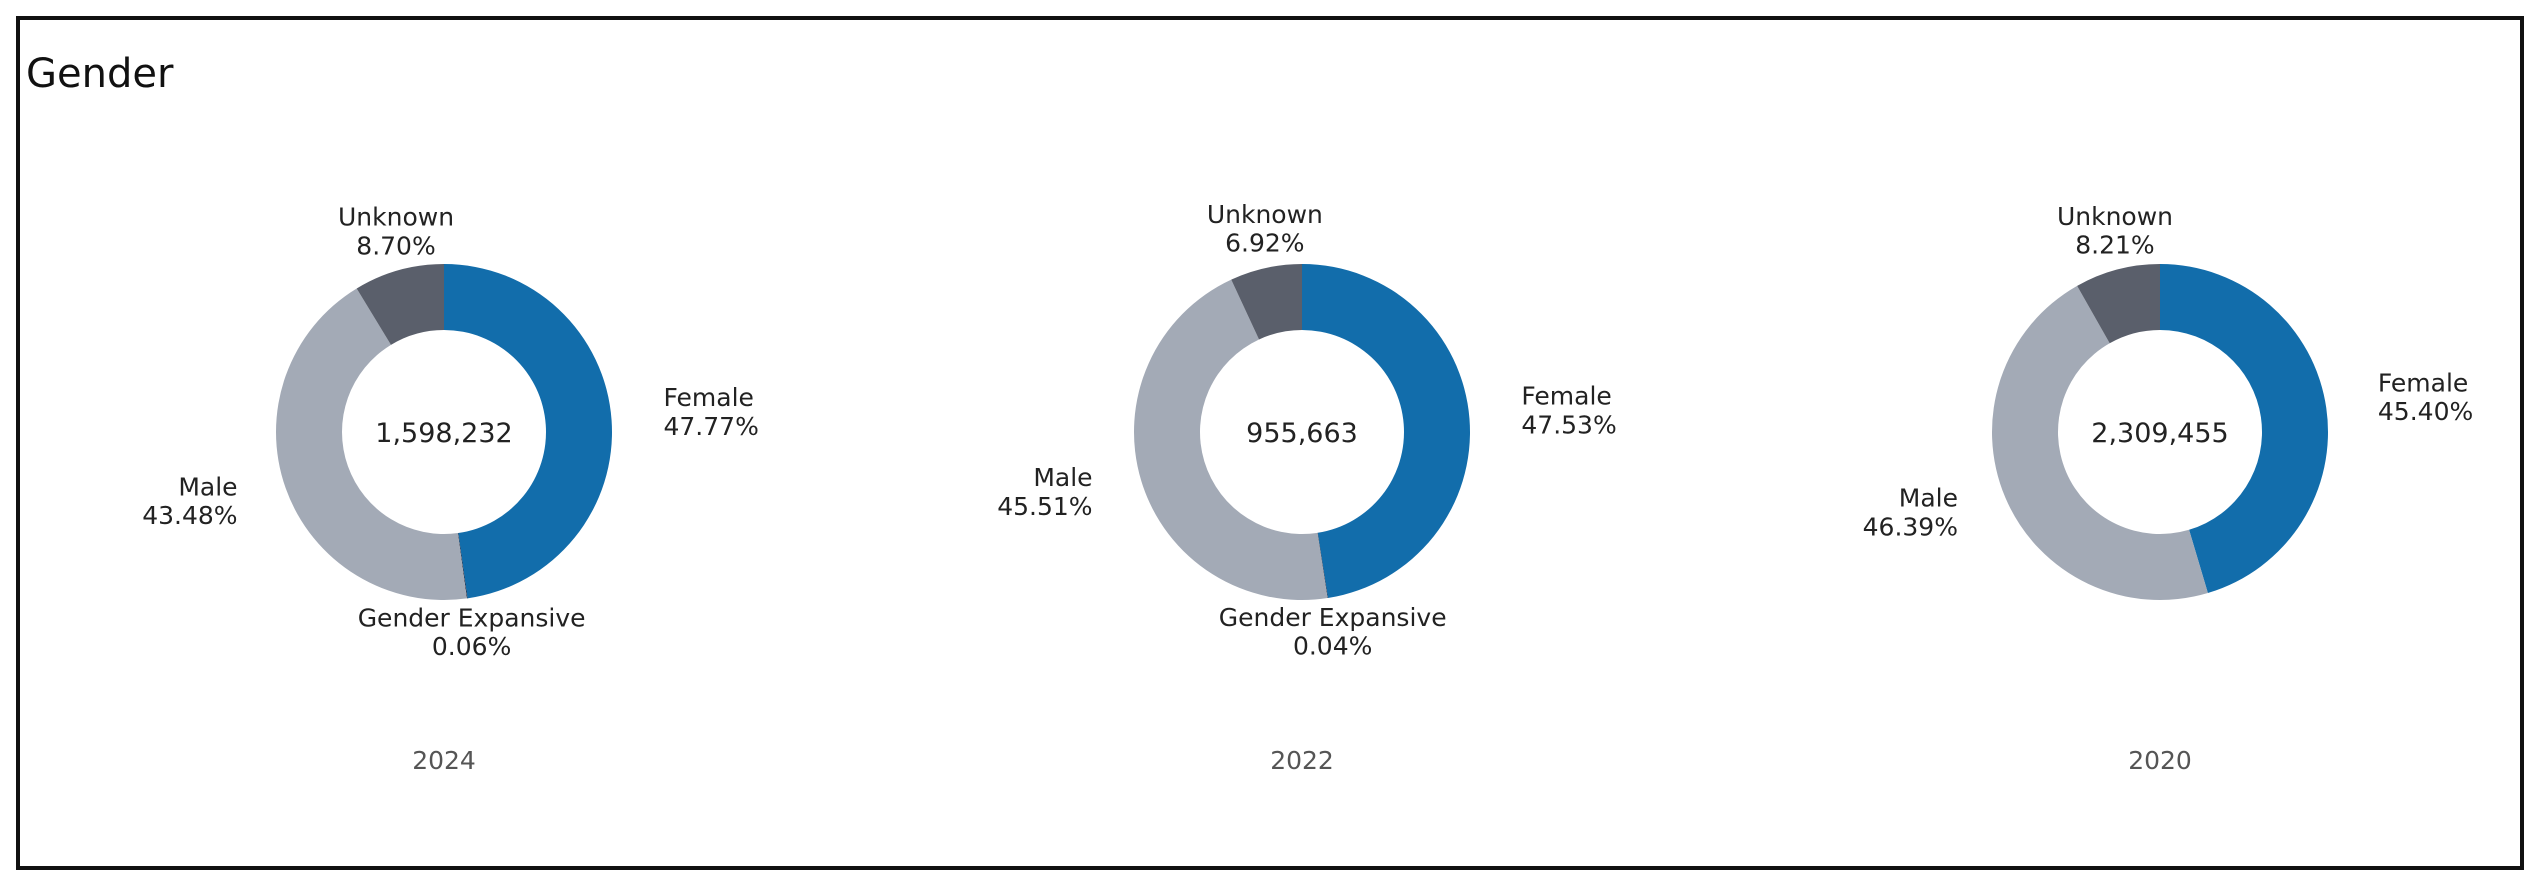 This screenshot has width=2532, height=884. Describe the element at coordinates (1302, 433) in the screenshot. I see `center-total: 955,663` at that location.